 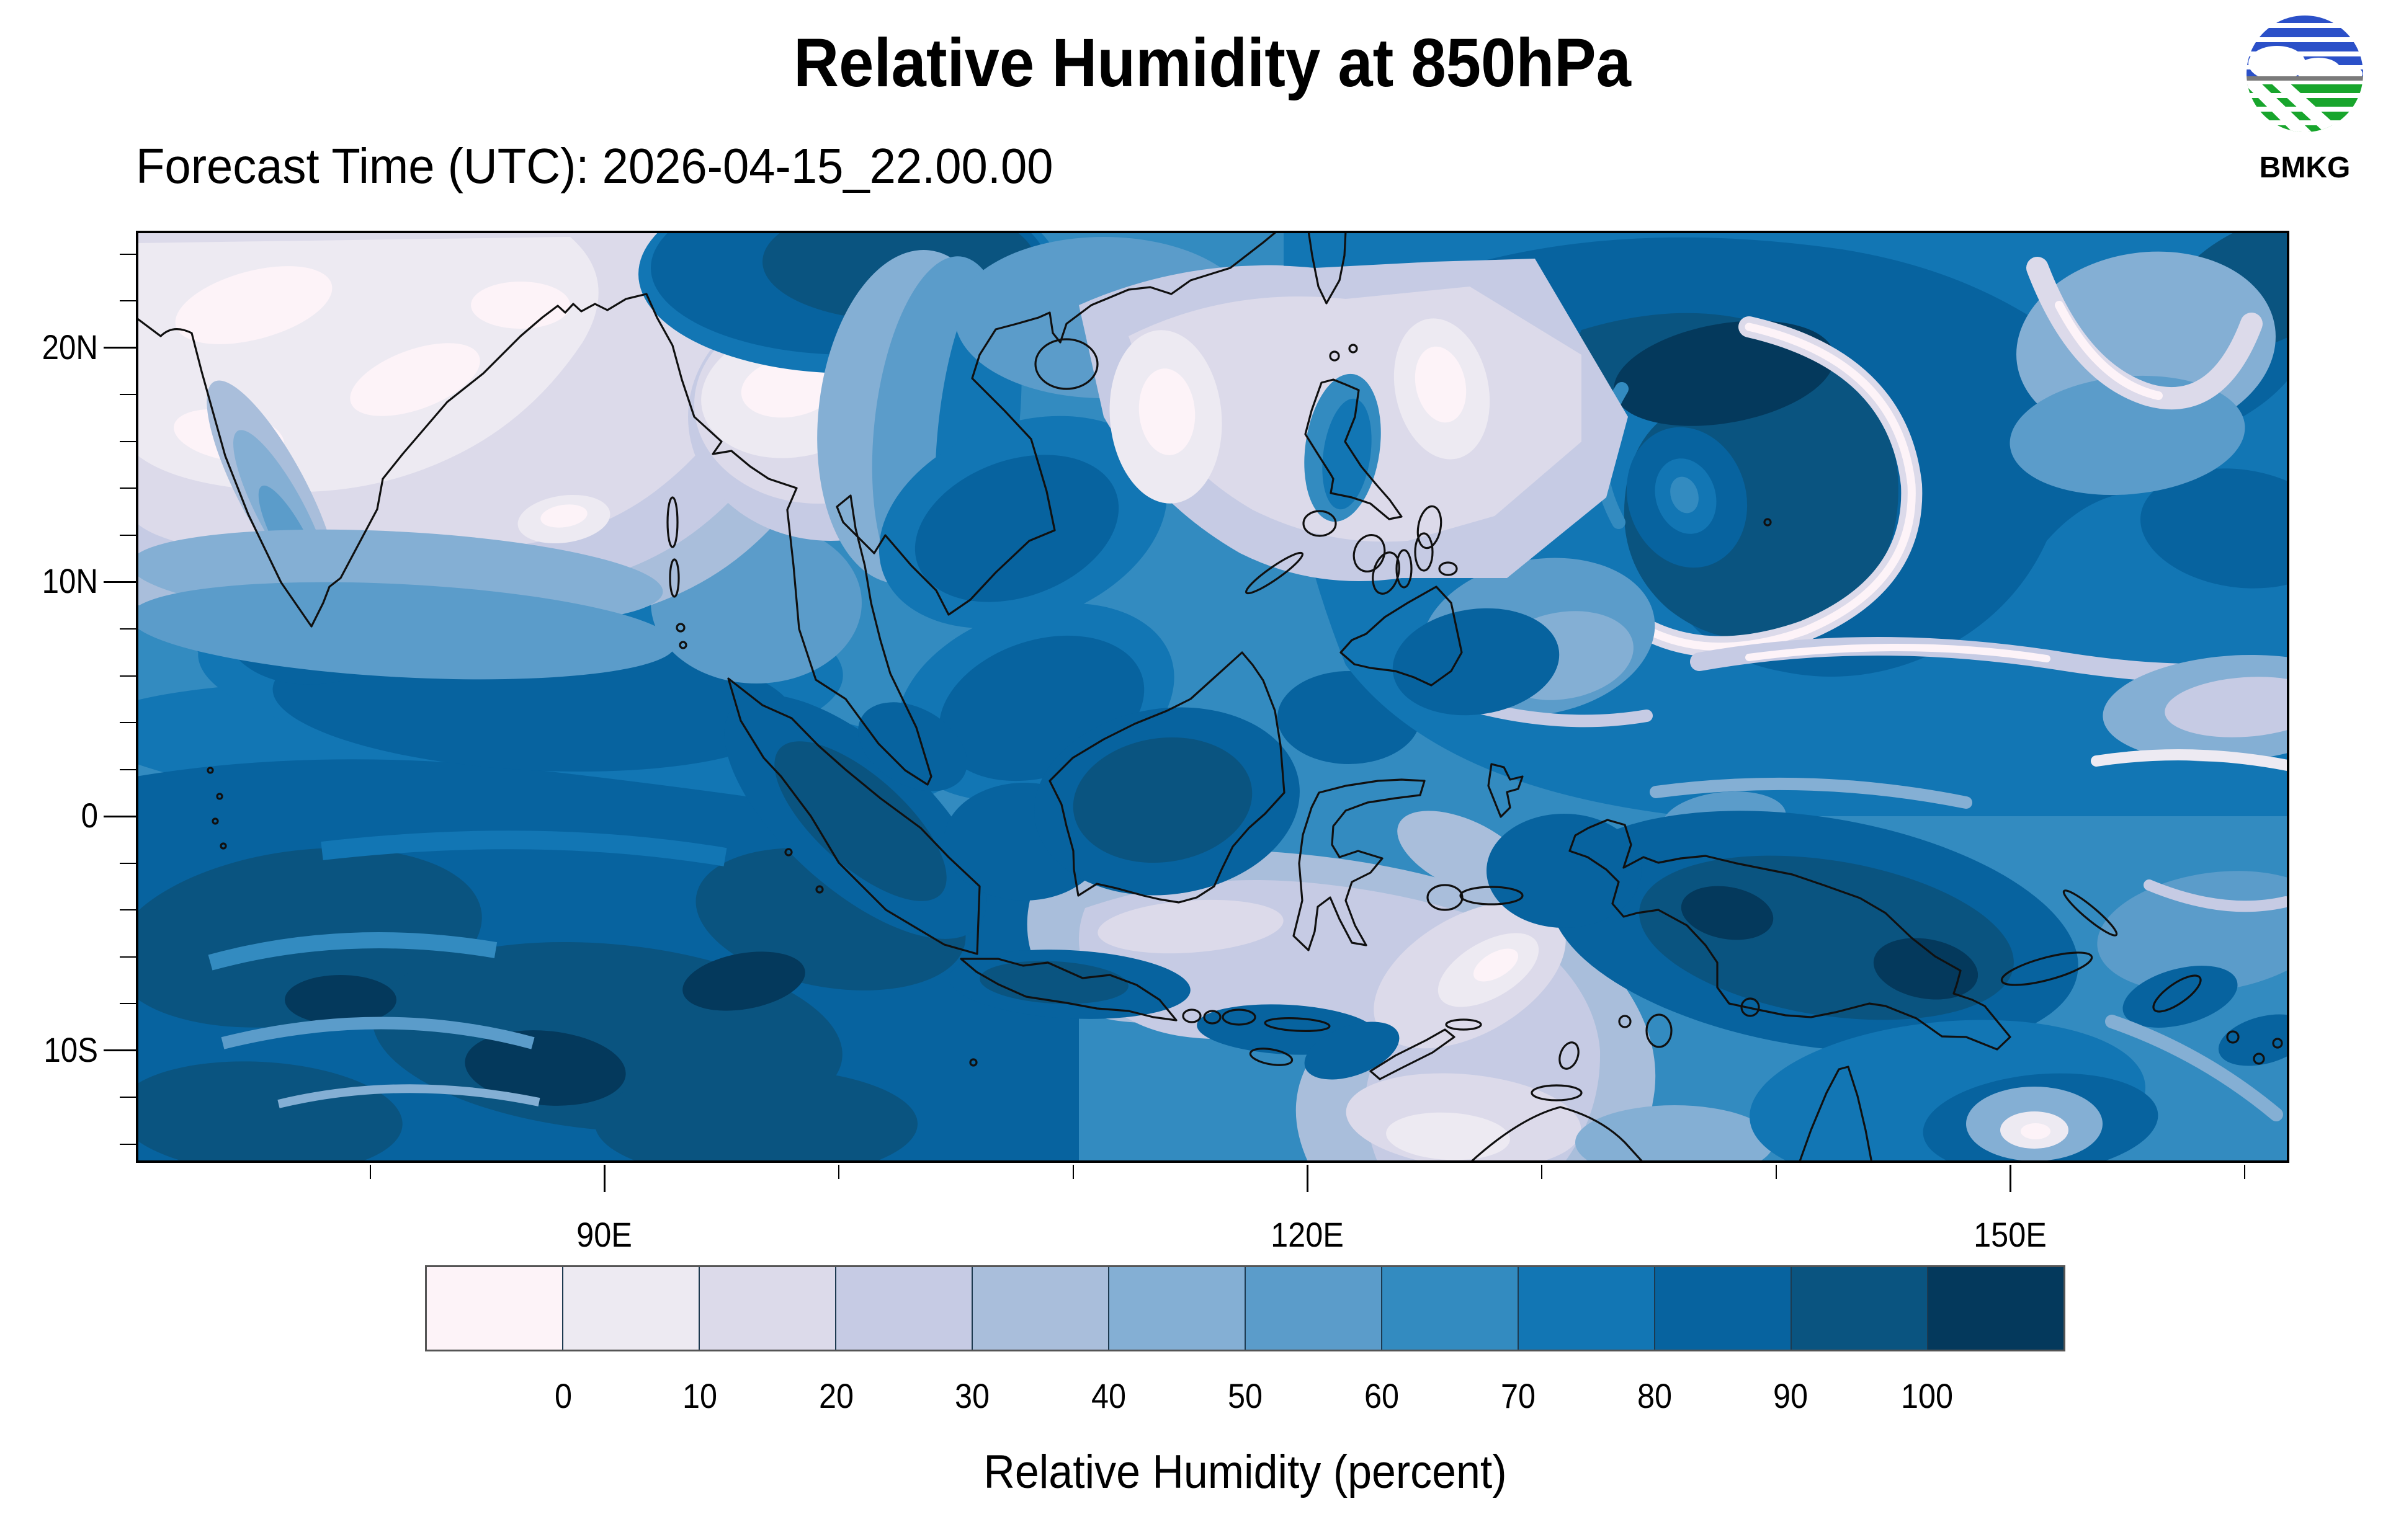 What do you see at coordinates (1297, 1025) in the screenshot?
I see `coastline-flores` at bounding box center [1297, 1025].